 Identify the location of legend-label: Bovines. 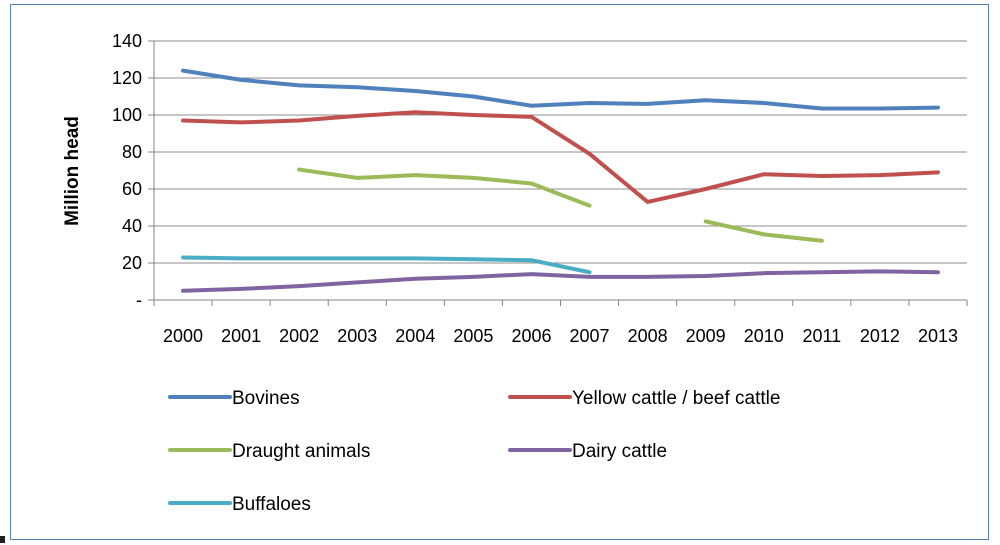
(266, 398).